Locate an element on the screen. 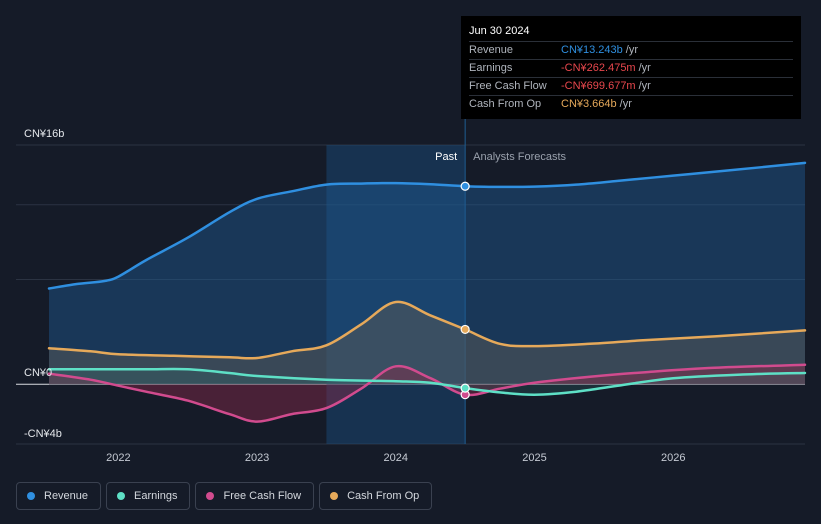  tooltip-label: Free Cash Flow is located at coordinates (508, 86).